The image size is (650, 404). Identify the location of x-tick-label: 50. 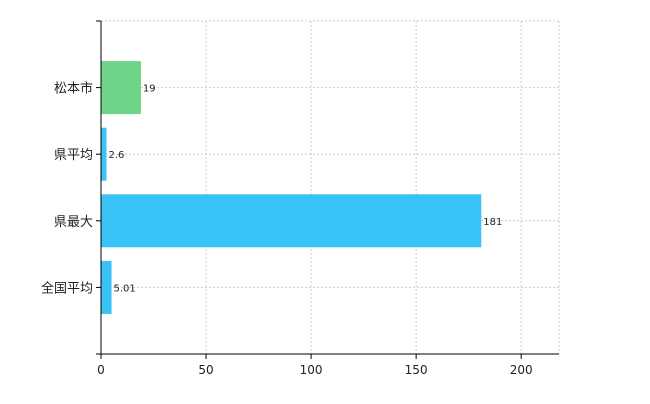
(205, 370).